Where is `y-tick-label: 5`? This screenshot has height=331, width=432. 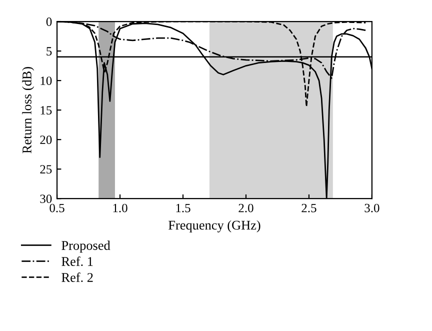 y-tick-label: 5 is located at coordinates (49, 51).